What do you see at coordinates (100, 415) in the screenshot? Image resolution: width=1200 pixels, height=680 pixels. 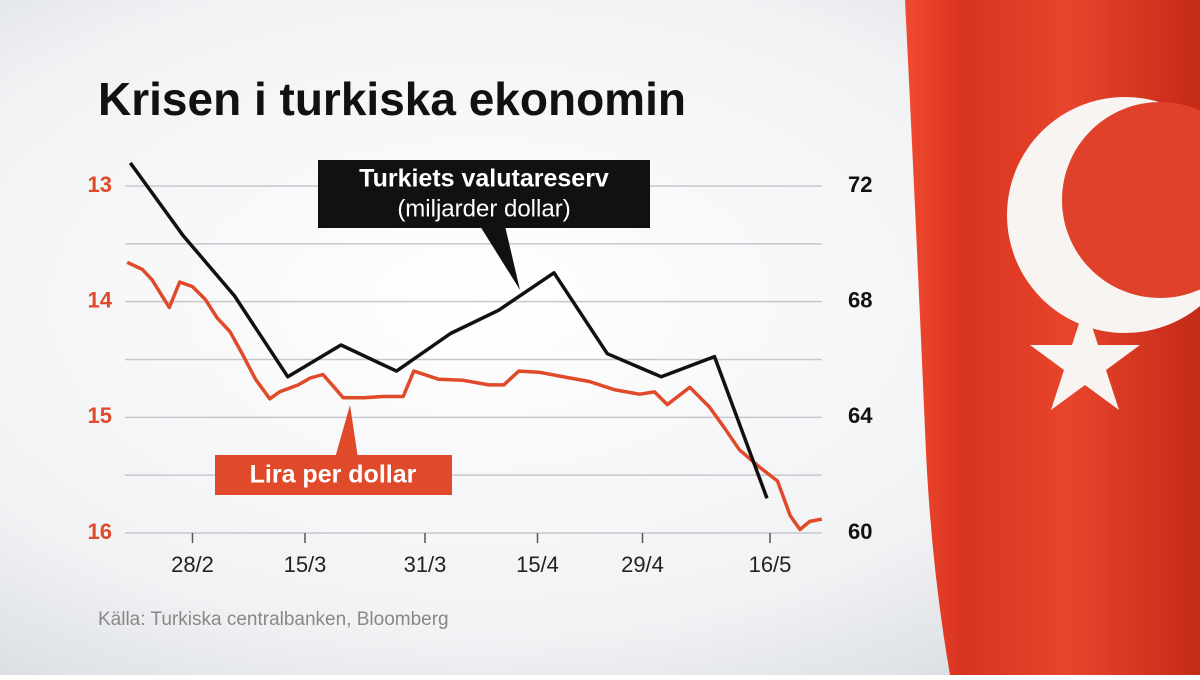 I see `y-tick-label: 15` at bounding box center [100, 415].